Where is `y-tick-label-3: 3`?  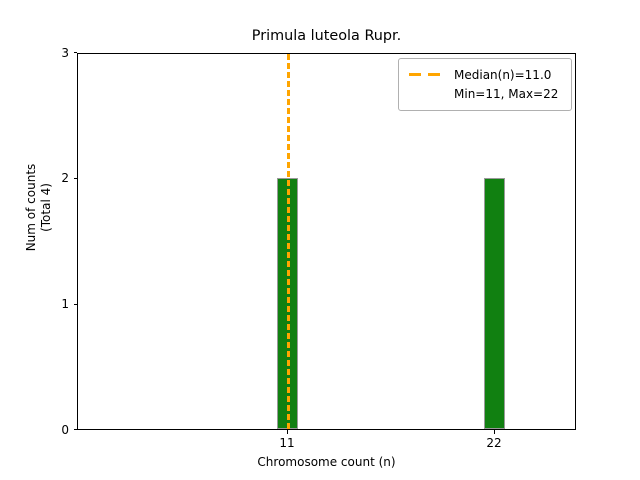 y-tick-label-3: 3 is located at coordinates (65, 53).